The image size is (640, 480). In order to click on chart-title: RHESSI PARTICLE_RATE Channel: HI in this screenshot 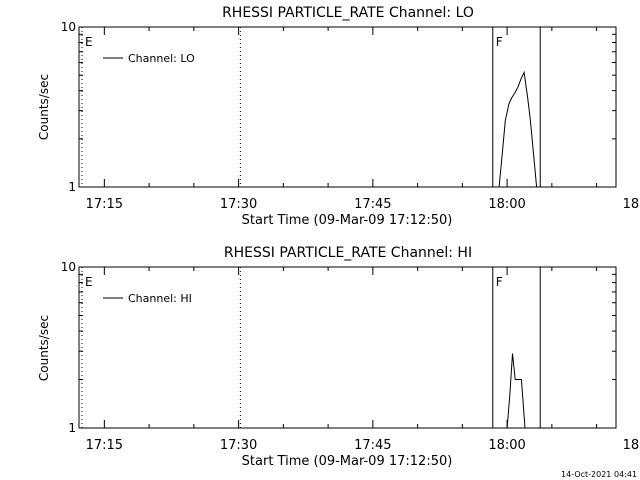, I will do `click(348, 253)`.